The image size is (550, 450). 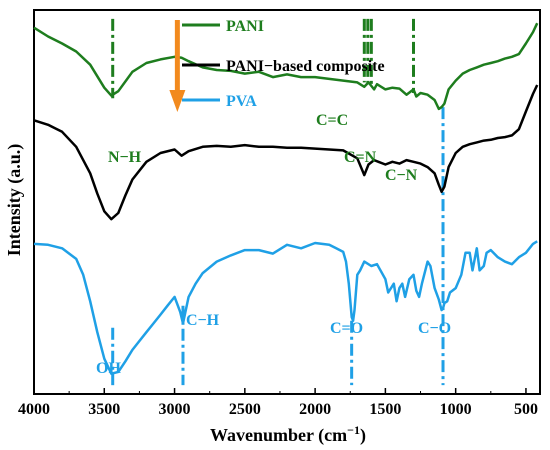 What do you see at coordinates (177, 101) in the screenshot?
I see `arrow-head` at bounding box center [177, 101].